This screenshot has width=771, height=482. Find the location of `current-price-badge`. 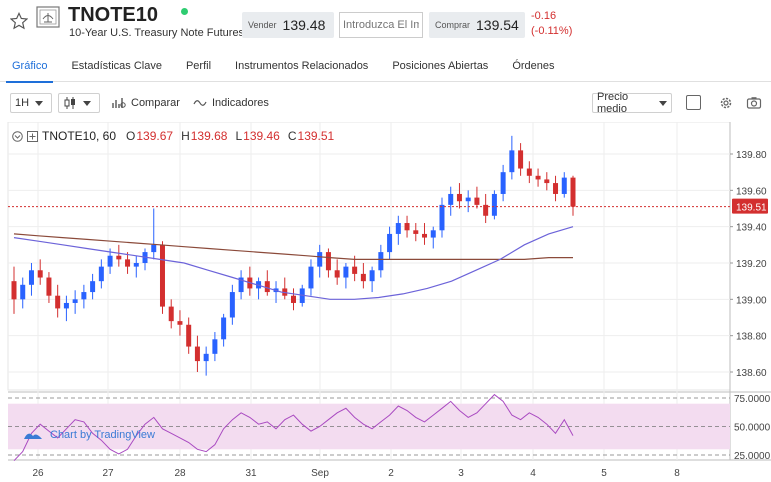

current-price-badge is located at coordinates (750, 206).